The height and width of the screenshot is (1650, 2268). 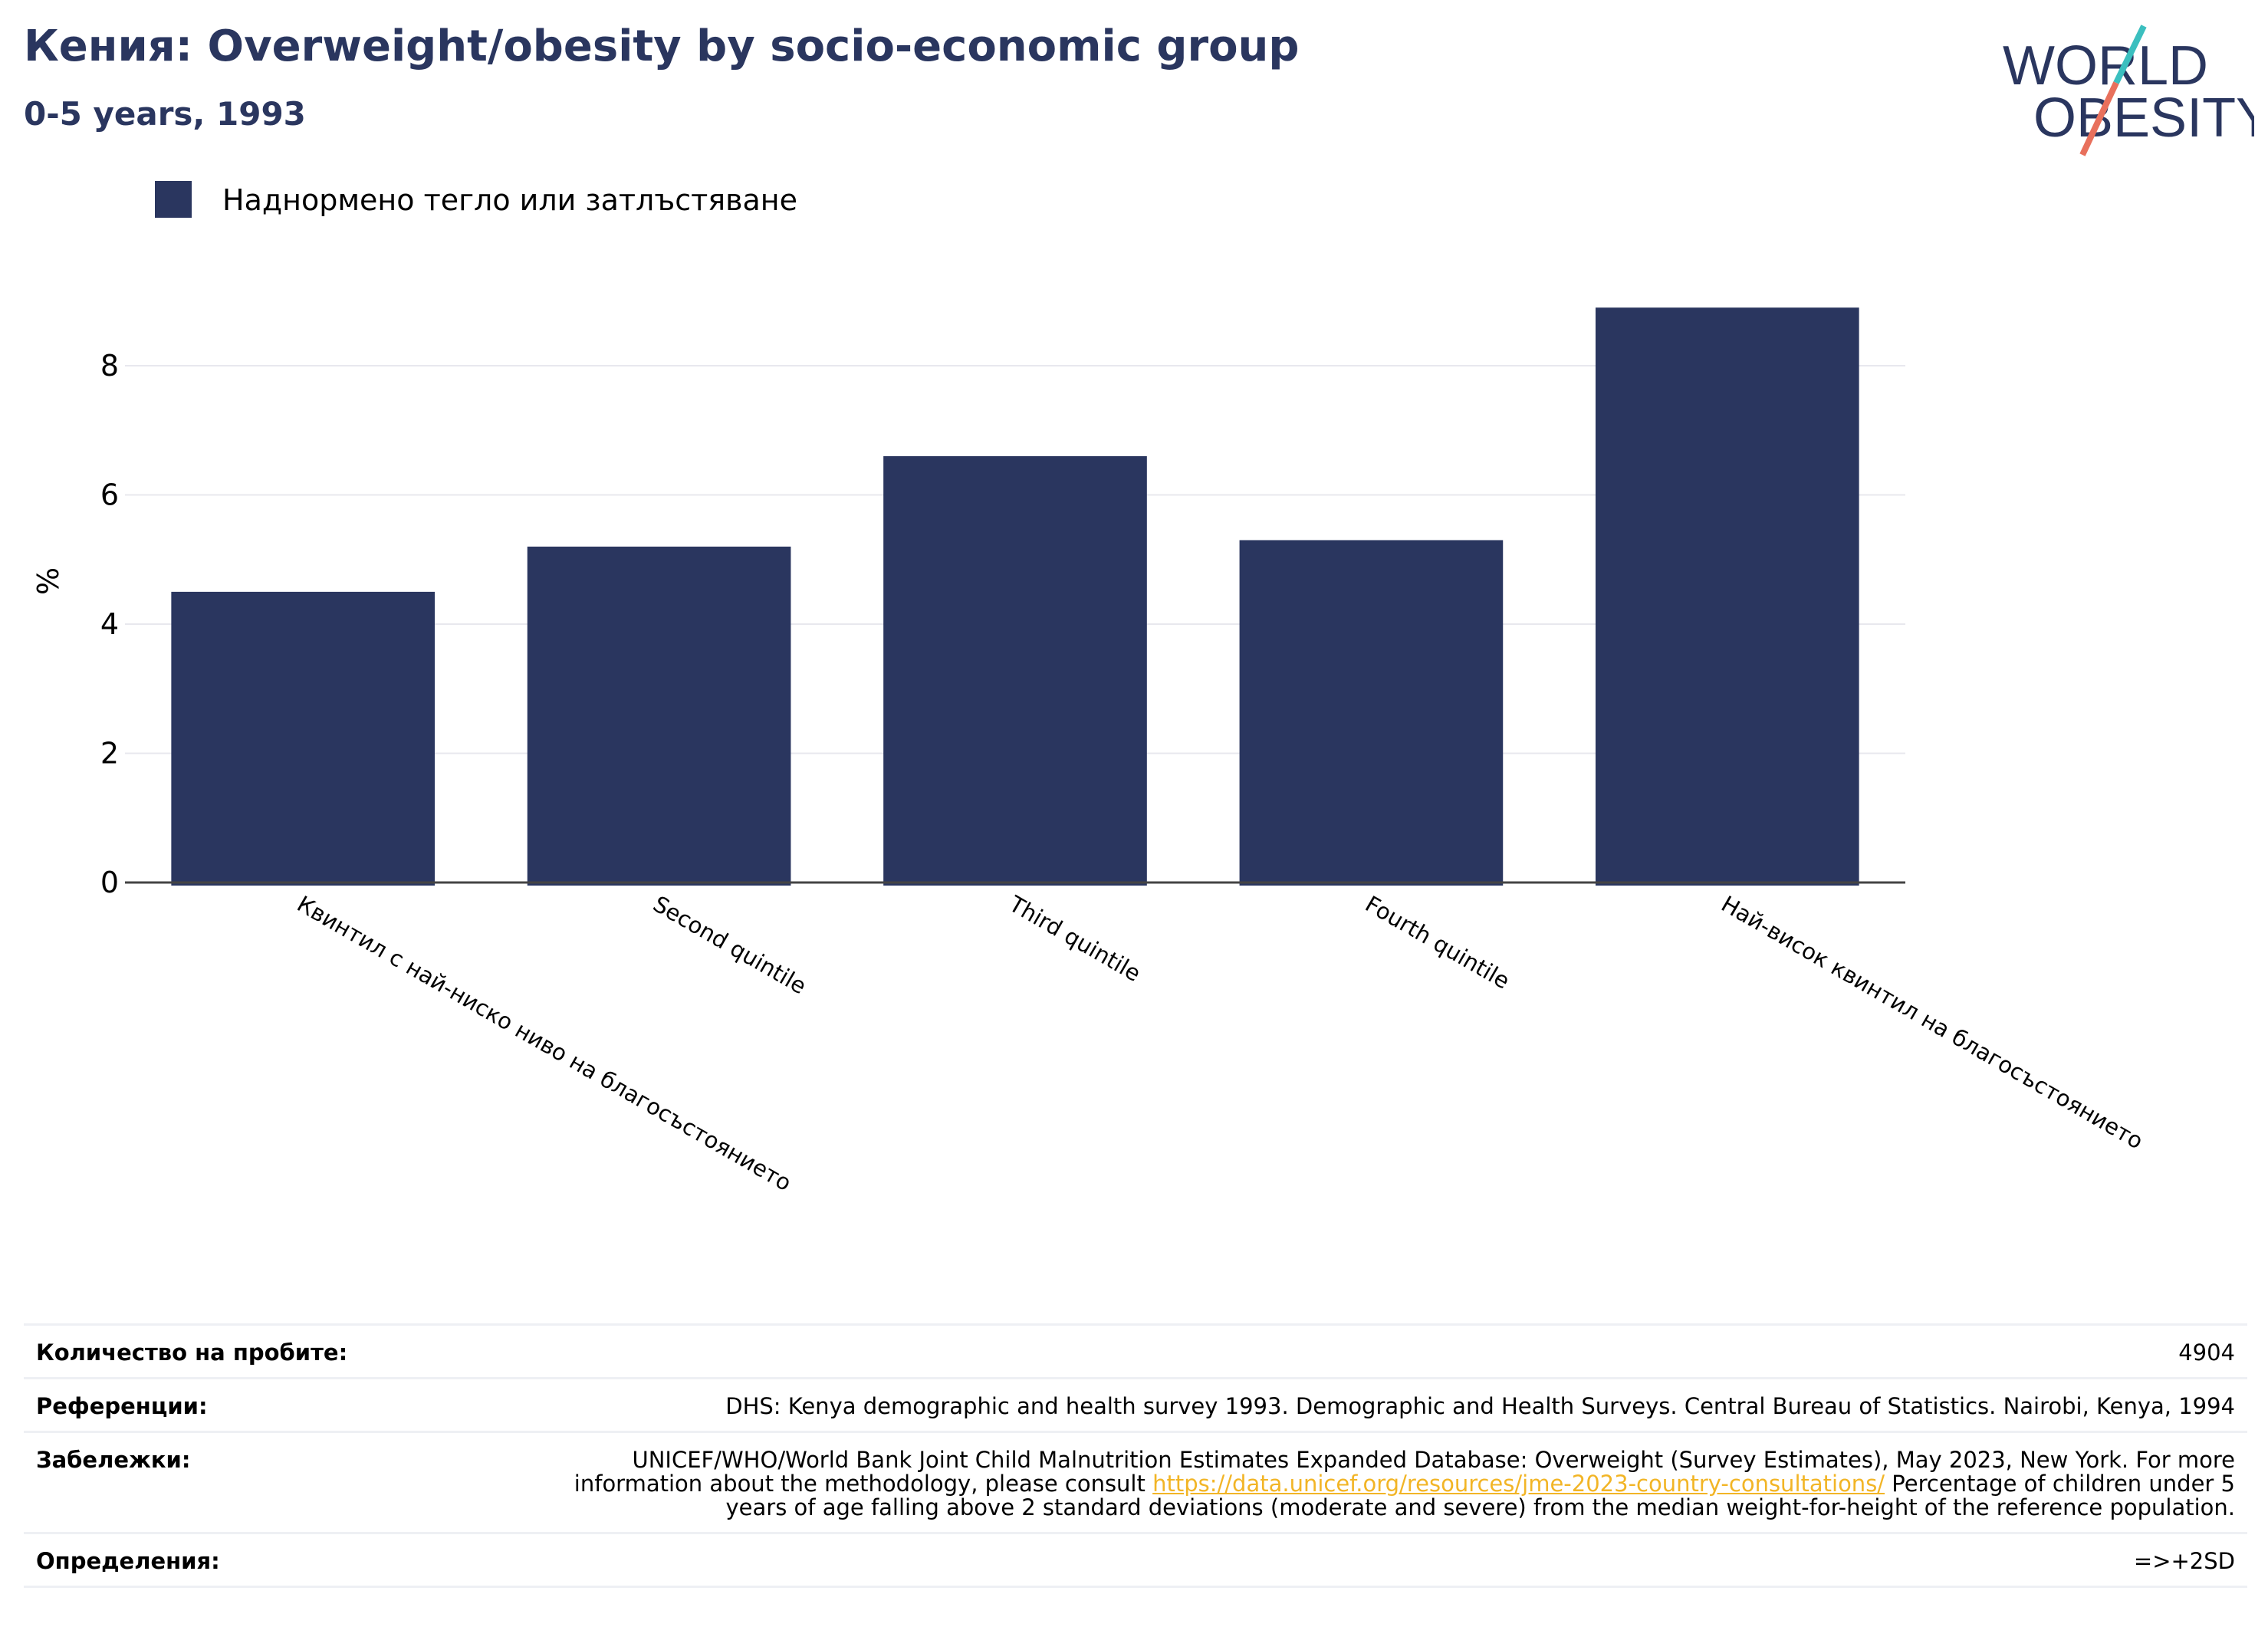 I want to click on world-obesity-logo: WORLD OBESITY, so click(x=2128, y=90).